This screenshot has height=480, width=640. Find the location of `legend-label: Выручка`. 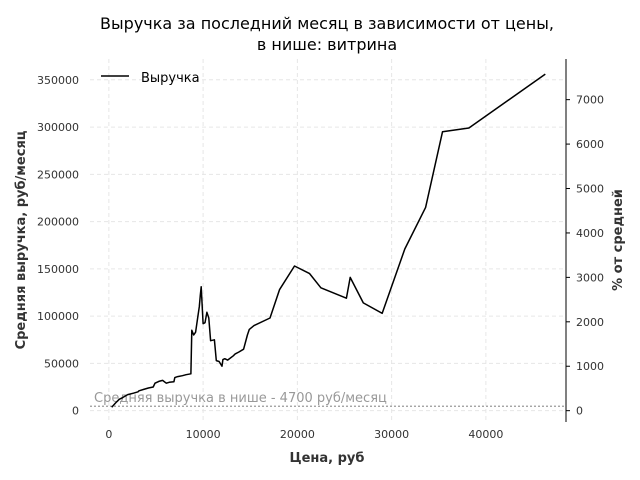

legend-label: Выручка is located at coordinates (170, 78).